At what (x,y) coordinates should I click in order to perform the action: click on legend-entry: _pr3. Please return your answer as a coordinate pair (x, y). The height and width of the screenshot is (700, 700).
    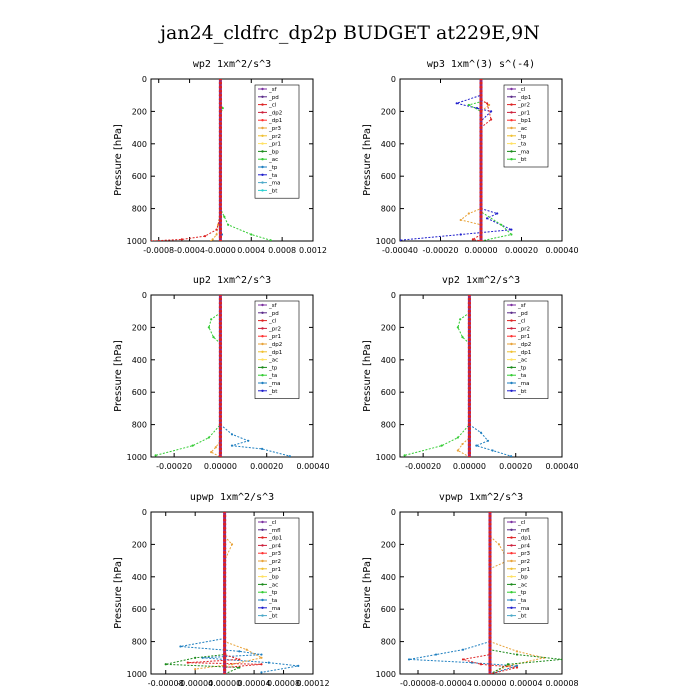
    Looking at the image, I should click on (524, 554).